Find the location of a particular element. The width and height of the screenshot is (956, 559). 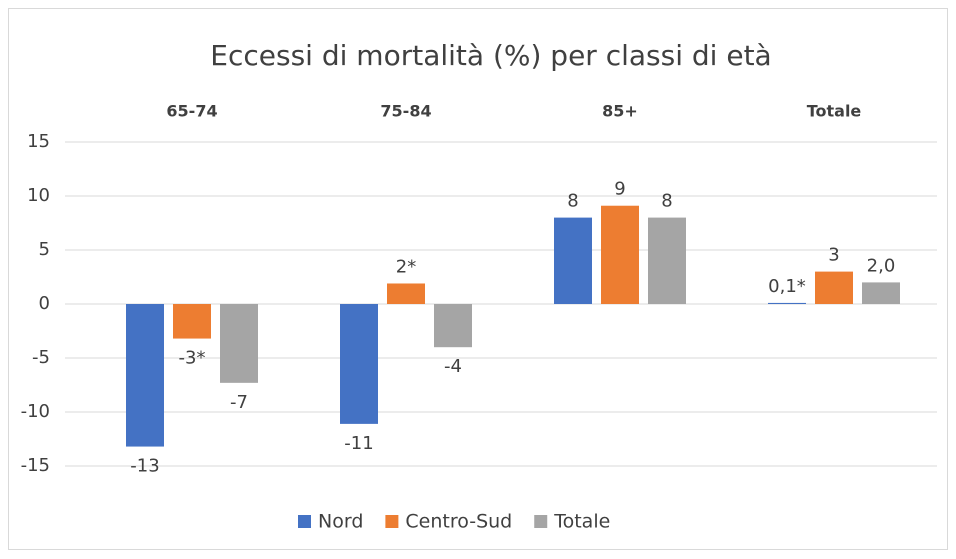

legend-label: Centro-Sud is located at coordinates (458, 522).